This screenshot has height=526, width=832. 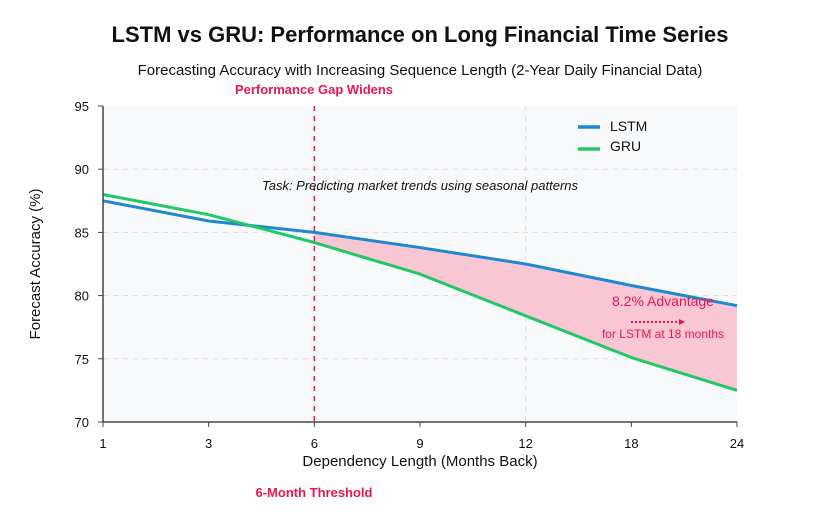 What do you see at coordinates (525, 443) in the screenshot?
I see `x-tick-label: 12` at bounding box center [525, 443].